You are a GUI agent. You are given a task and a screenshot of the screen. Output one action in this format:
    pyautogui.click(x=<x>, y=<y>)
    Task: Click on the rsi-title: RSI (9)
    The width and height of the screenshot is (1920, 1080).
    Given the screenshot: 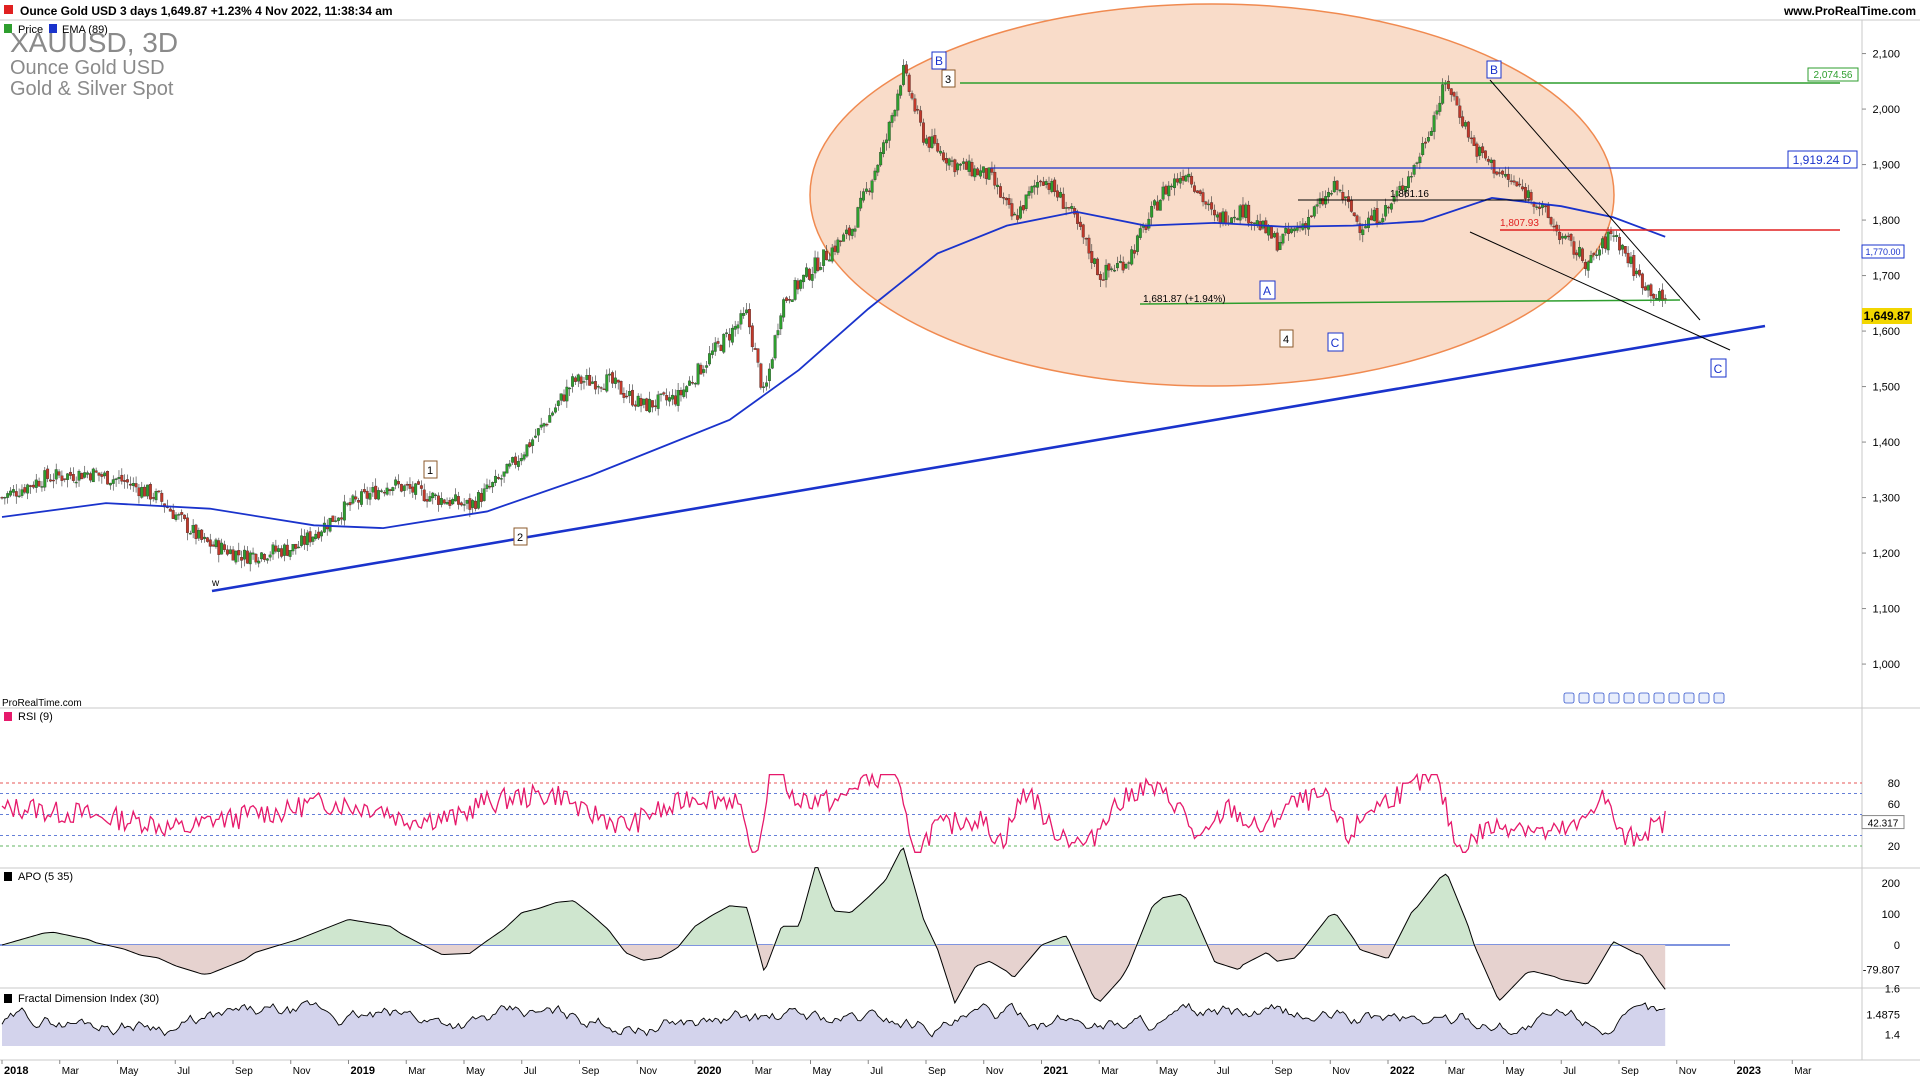 What is the action you would take?
    pyautogui.click(x=35, y=717)
    